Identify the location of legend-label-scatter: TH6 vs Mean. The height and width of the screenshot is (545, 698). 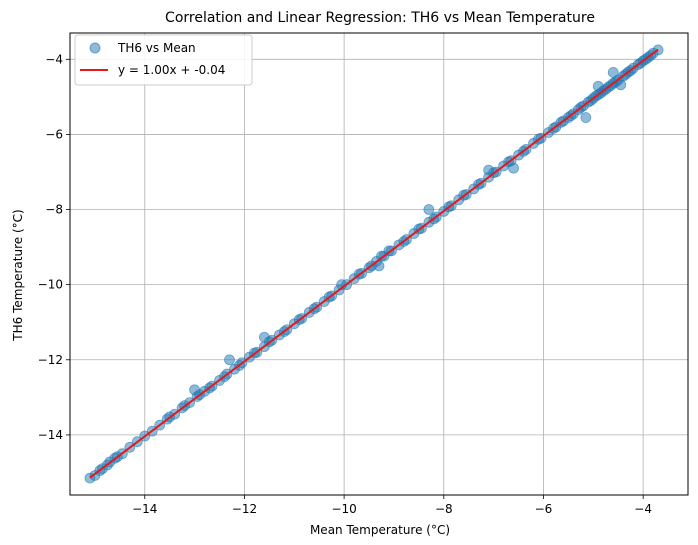
(156, 48).